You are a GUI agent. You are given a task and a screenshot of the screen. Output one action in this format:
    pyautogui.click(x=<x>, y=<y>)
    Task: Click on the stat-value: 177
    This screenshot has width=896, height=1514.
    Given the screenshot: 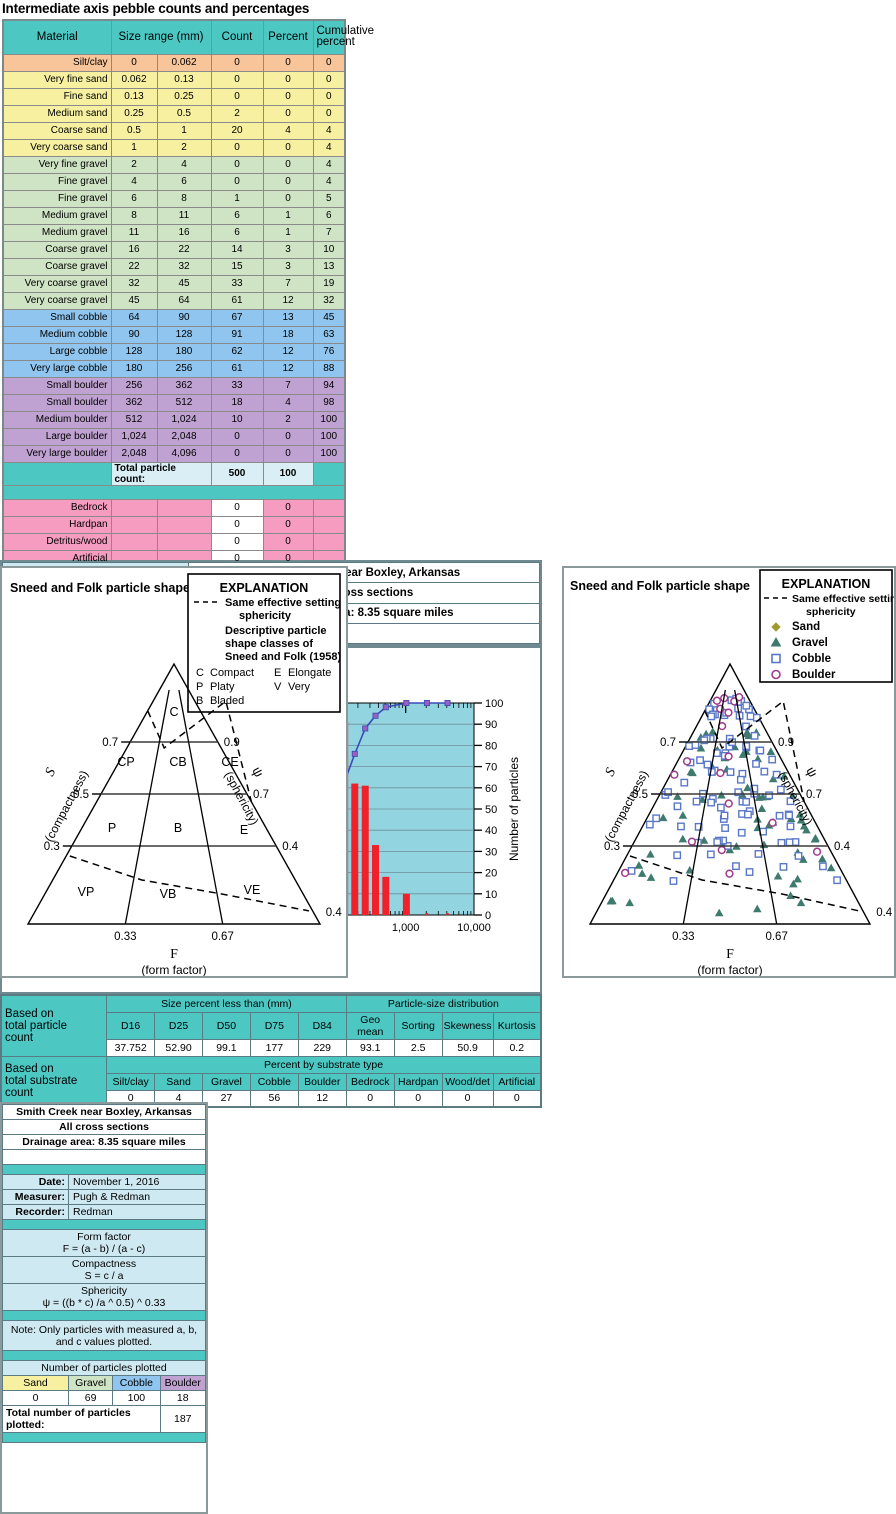 What is the action you would take?
    pyautogui.click(x=274, y=1047)
    